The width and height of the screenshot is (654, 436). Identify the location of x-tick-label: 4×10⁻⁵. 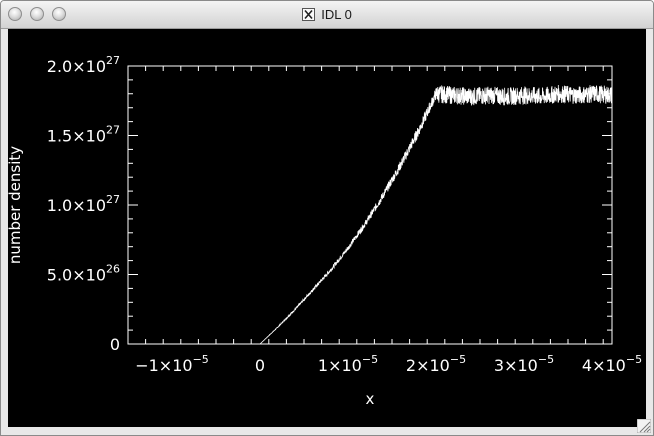
(612, 364).